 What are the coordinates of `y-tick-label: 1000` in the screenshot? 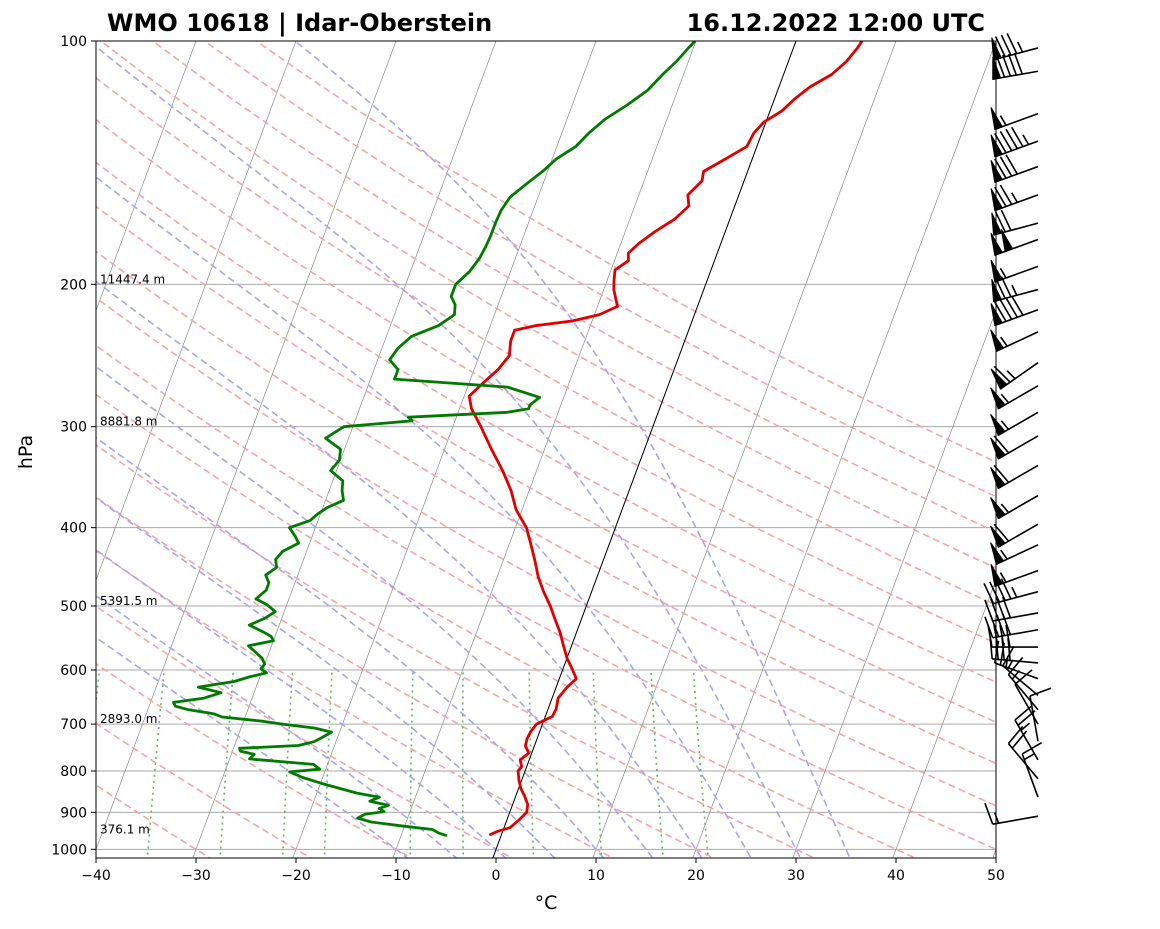 It's located at (69, 850).